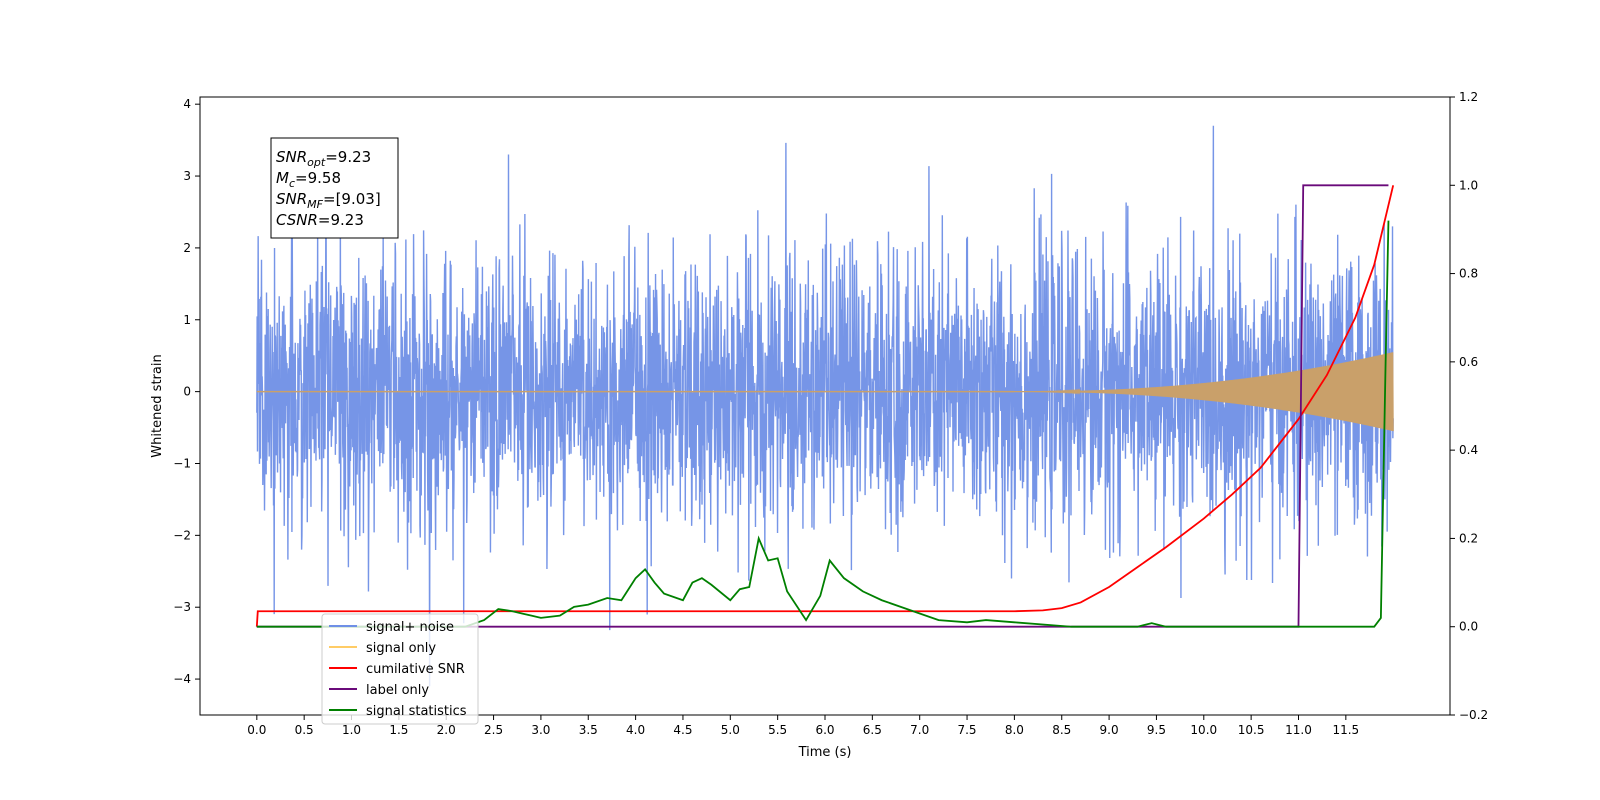  I want to click on y-tick-label: −2, so click(182, 535).